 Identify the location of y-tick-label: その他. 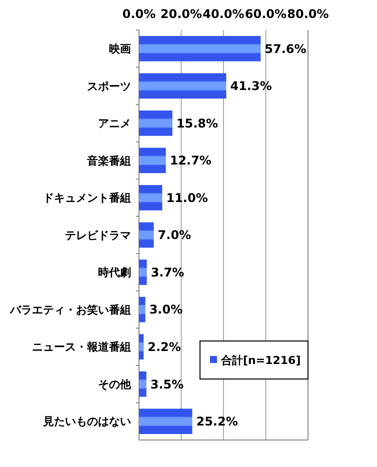
(115, 384).